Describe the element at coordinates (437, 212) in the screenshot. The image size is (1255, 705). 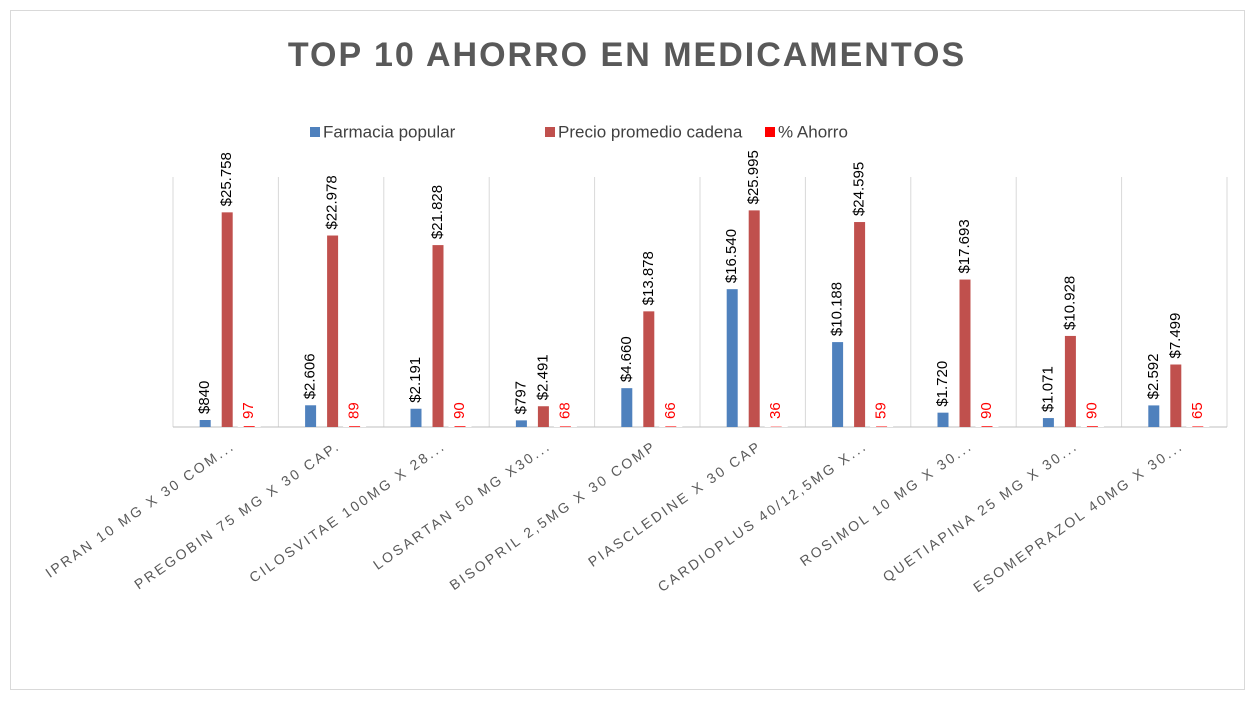
I see `value-label: $21.828` at that location.